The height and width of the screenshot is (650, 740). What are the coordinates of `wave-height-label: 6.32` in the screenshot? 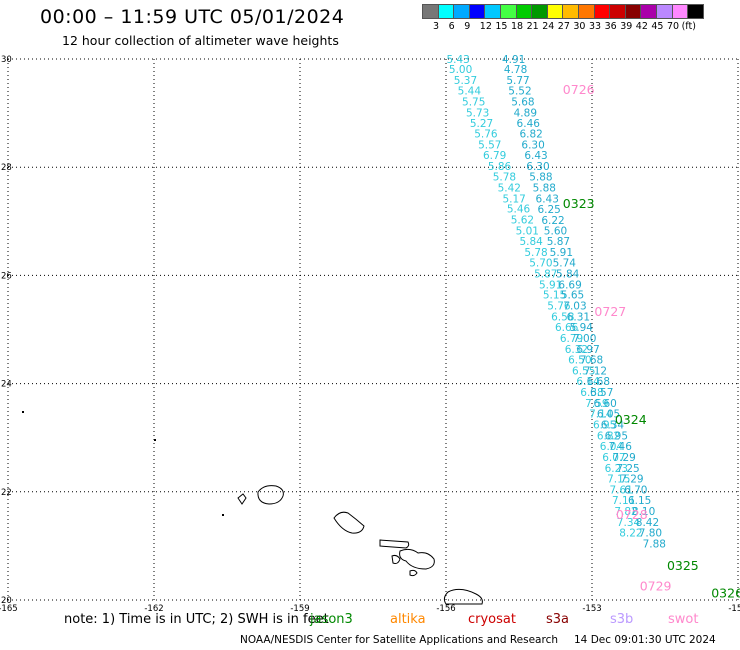 It's located at (576, 350).